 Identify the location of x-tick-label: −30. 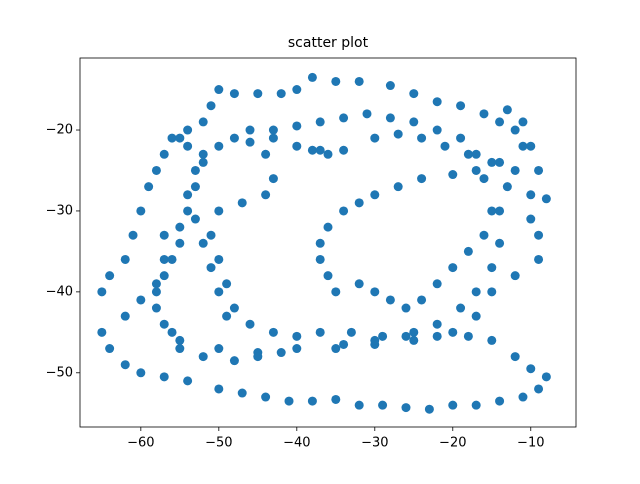
(374, 443).